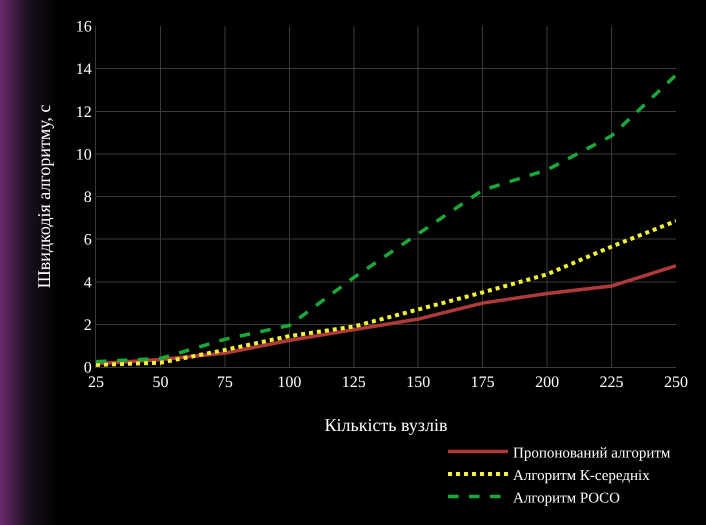 This screenshot has height=525, width=706. What do you see at coordinates (676, 383) in the screenshot?
I see `x-tick-label: 250` at bounding box center [676, 383].